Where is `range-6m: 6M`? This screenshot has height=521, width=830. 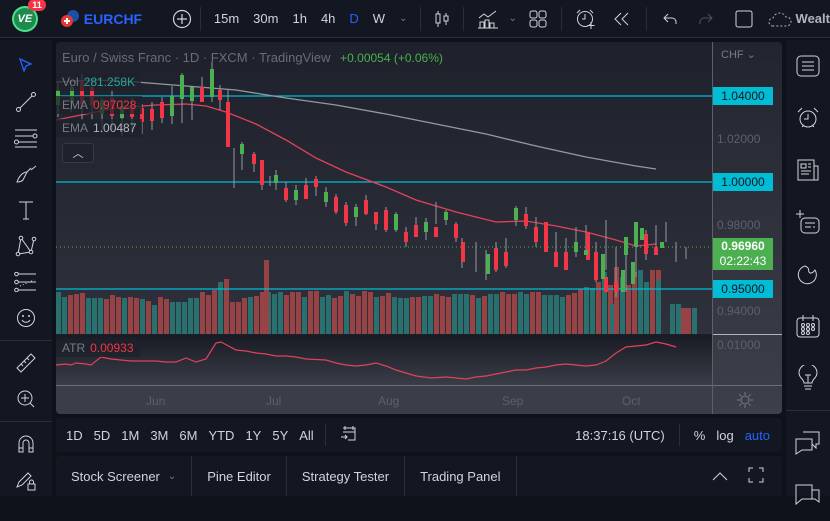 range-6m: 6M is located at coordinates (188, 435).